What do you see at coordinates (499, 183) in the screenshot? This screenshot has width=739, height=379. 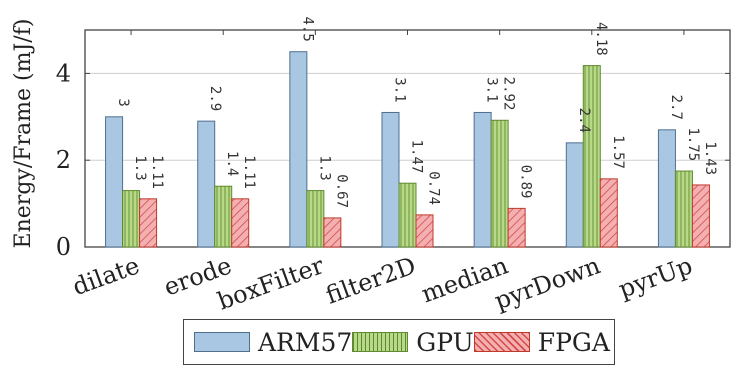 I see `bar-gpu-median` at bounding box center [499, 183].